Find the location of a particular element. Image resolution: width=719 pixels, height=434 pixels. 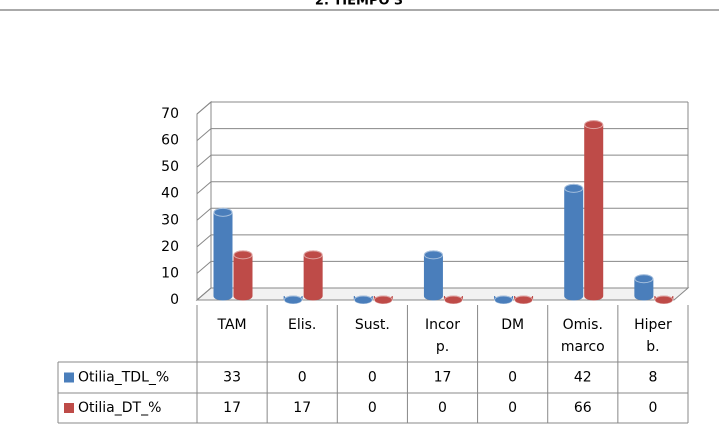

x-tick-label: DM is located at coordinates (512, 325).